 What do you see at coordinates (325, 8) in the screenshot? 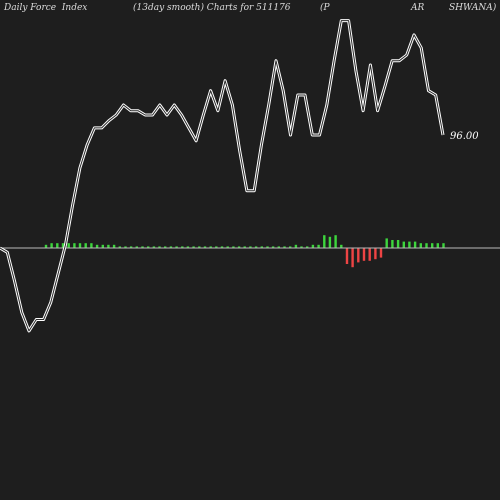
I see `chart-title-p: (P` at bounding box center [325, 8].